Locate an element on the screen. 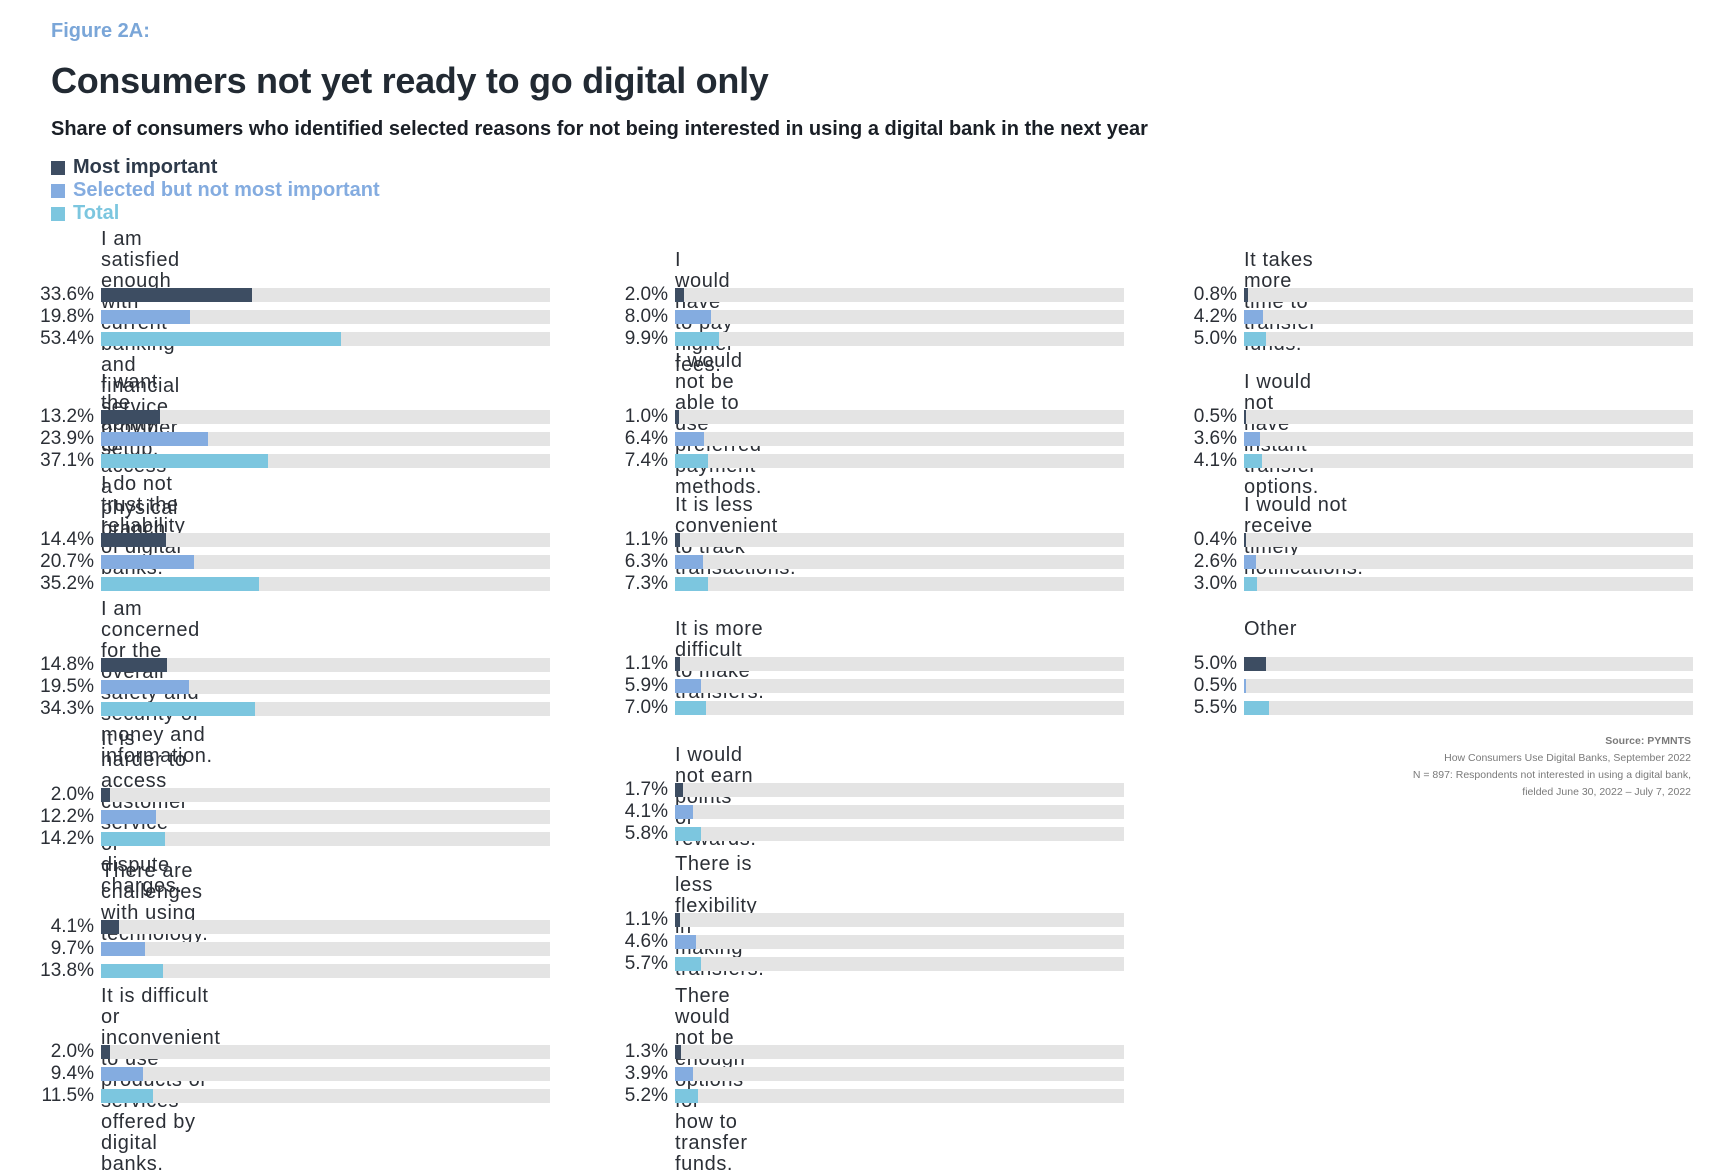  bar-row: 7.3% is located at coordinates (874, 583).